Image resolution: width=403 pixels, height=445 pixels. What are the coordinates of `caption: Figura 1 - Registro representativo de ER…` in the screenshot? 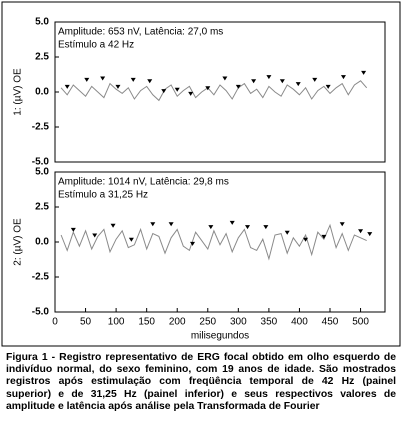 It's located at (201, 382).